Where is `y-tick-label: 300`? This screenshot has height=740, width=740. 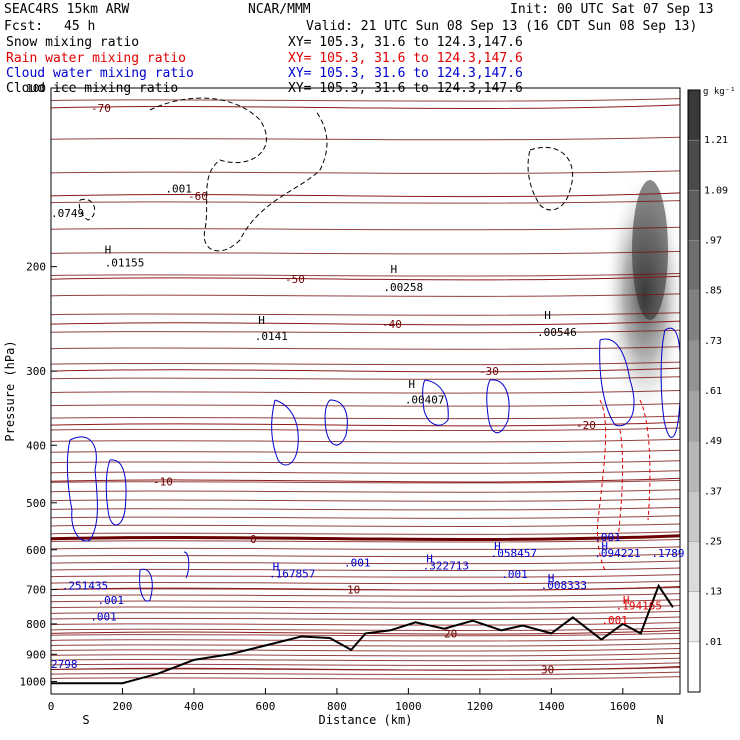
y-tick-label: 300 is located at coordinates (36, 371).